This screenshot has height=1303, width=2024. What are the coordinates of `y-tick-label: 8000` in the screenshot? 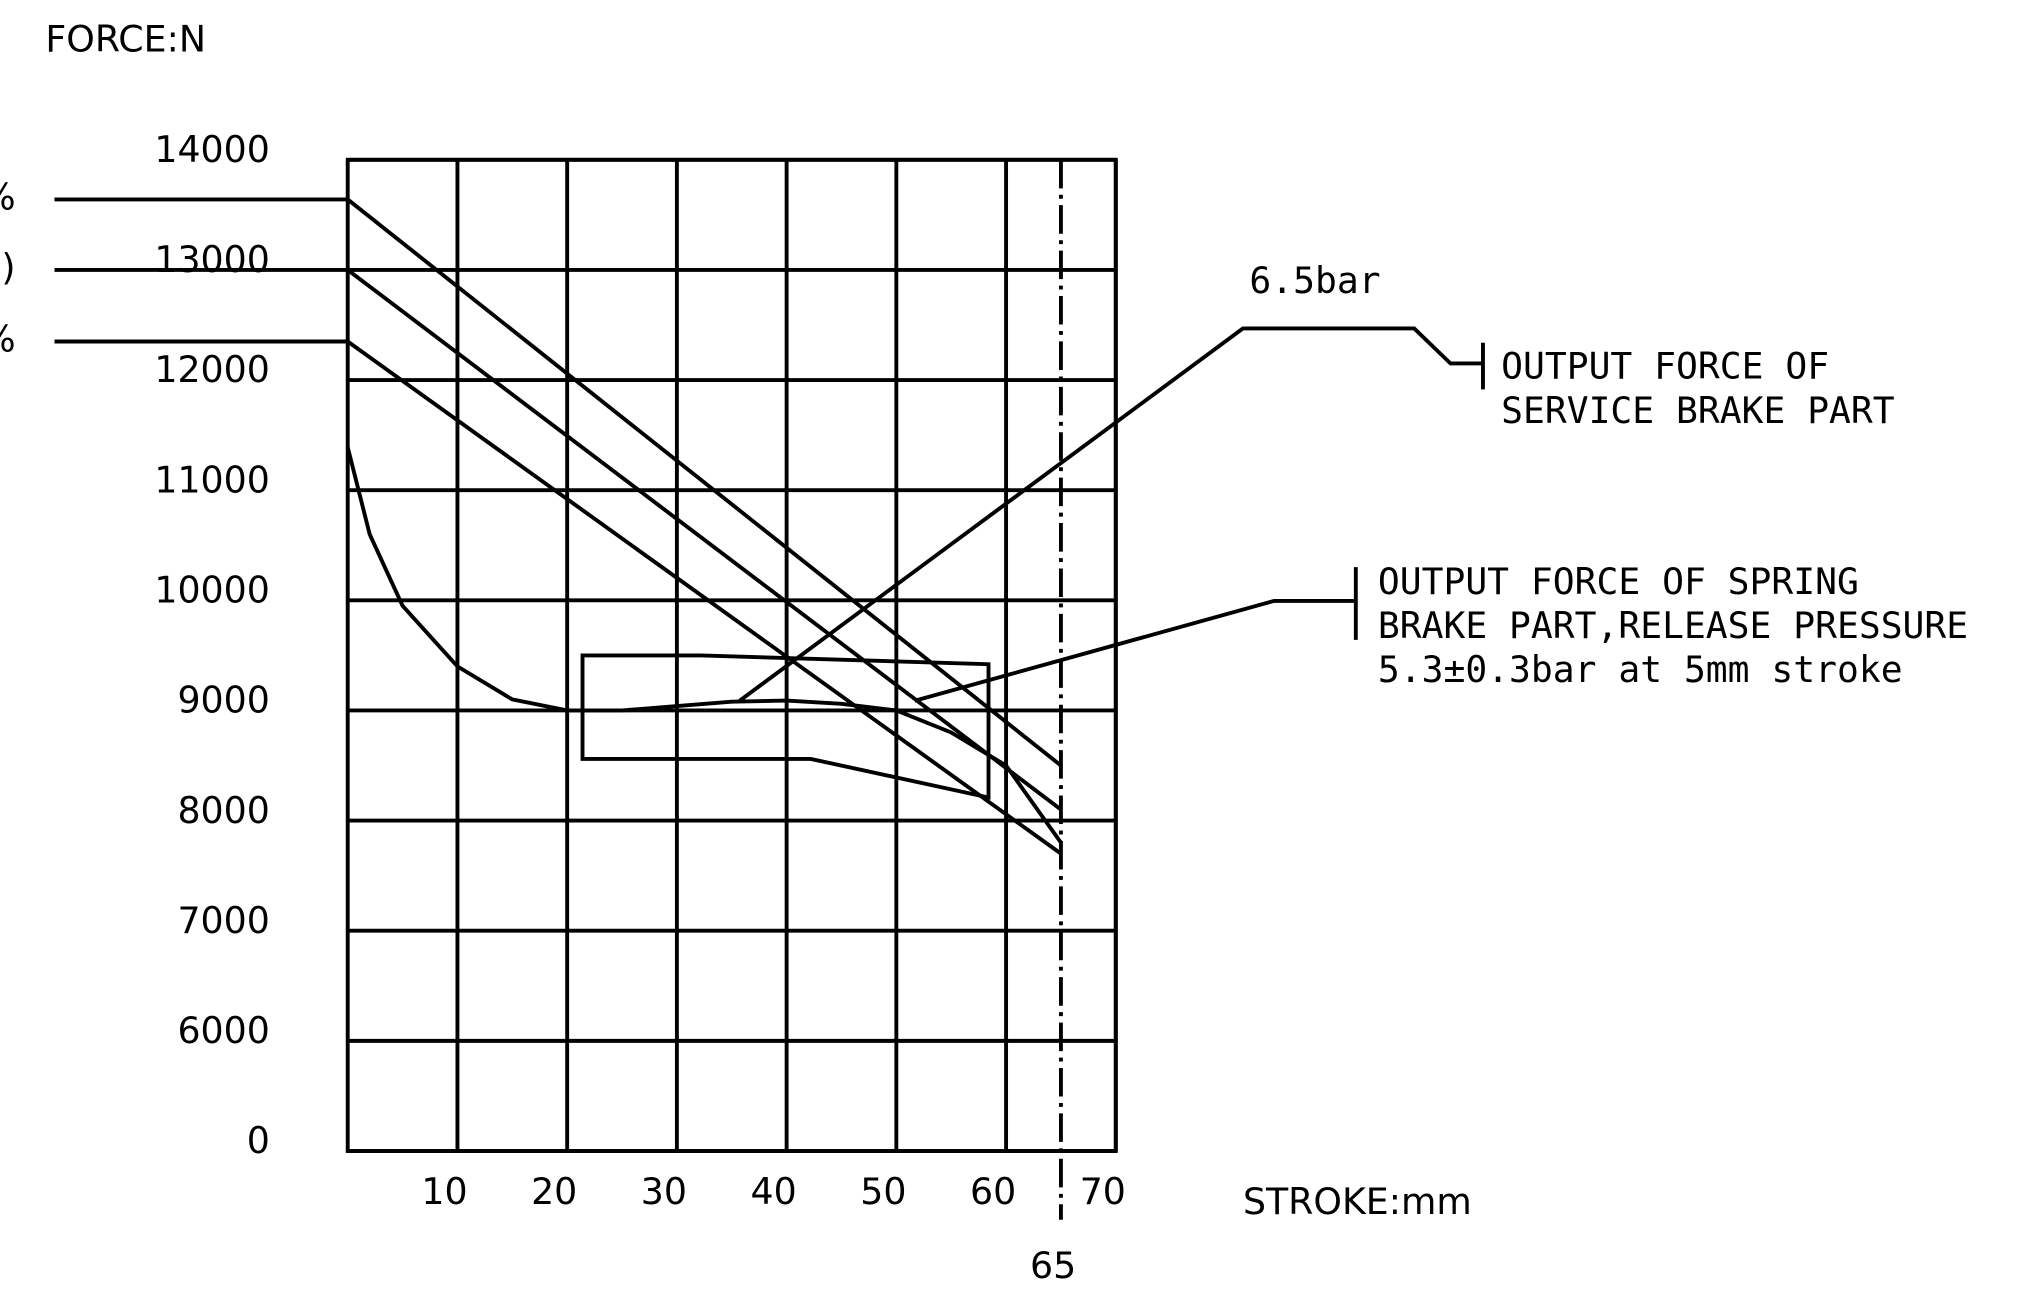 It's located at (223, 810).